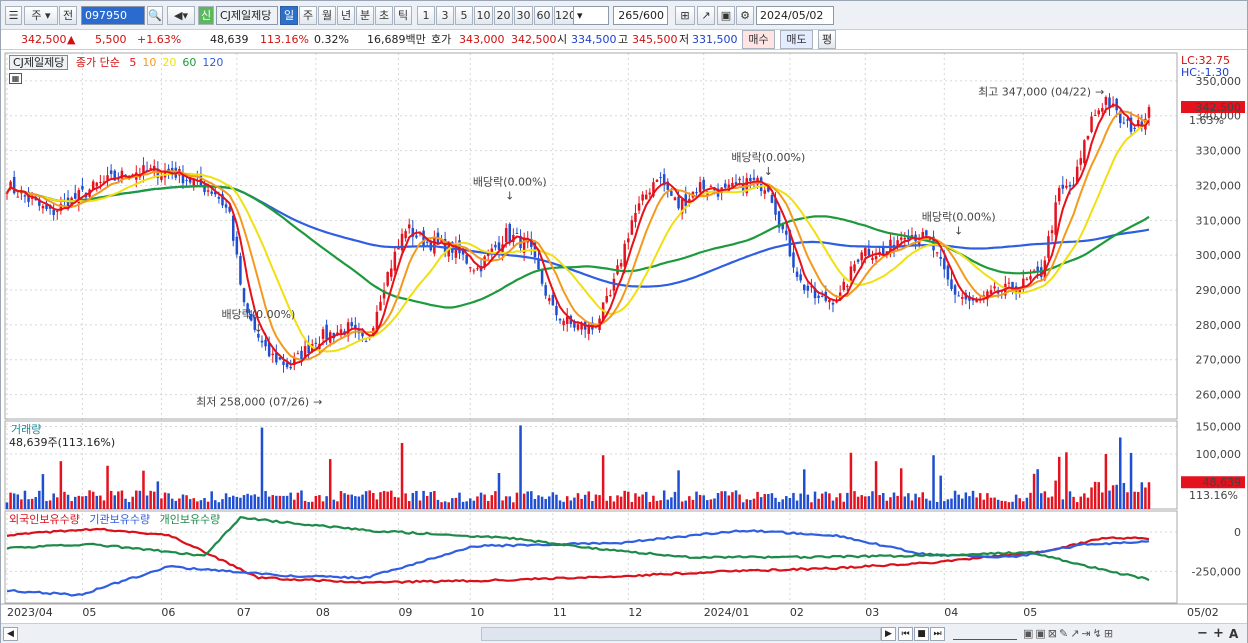  Describe the element at coordinates (726, 15) in the screenshot. I see `save-icon: ▣` at that location.